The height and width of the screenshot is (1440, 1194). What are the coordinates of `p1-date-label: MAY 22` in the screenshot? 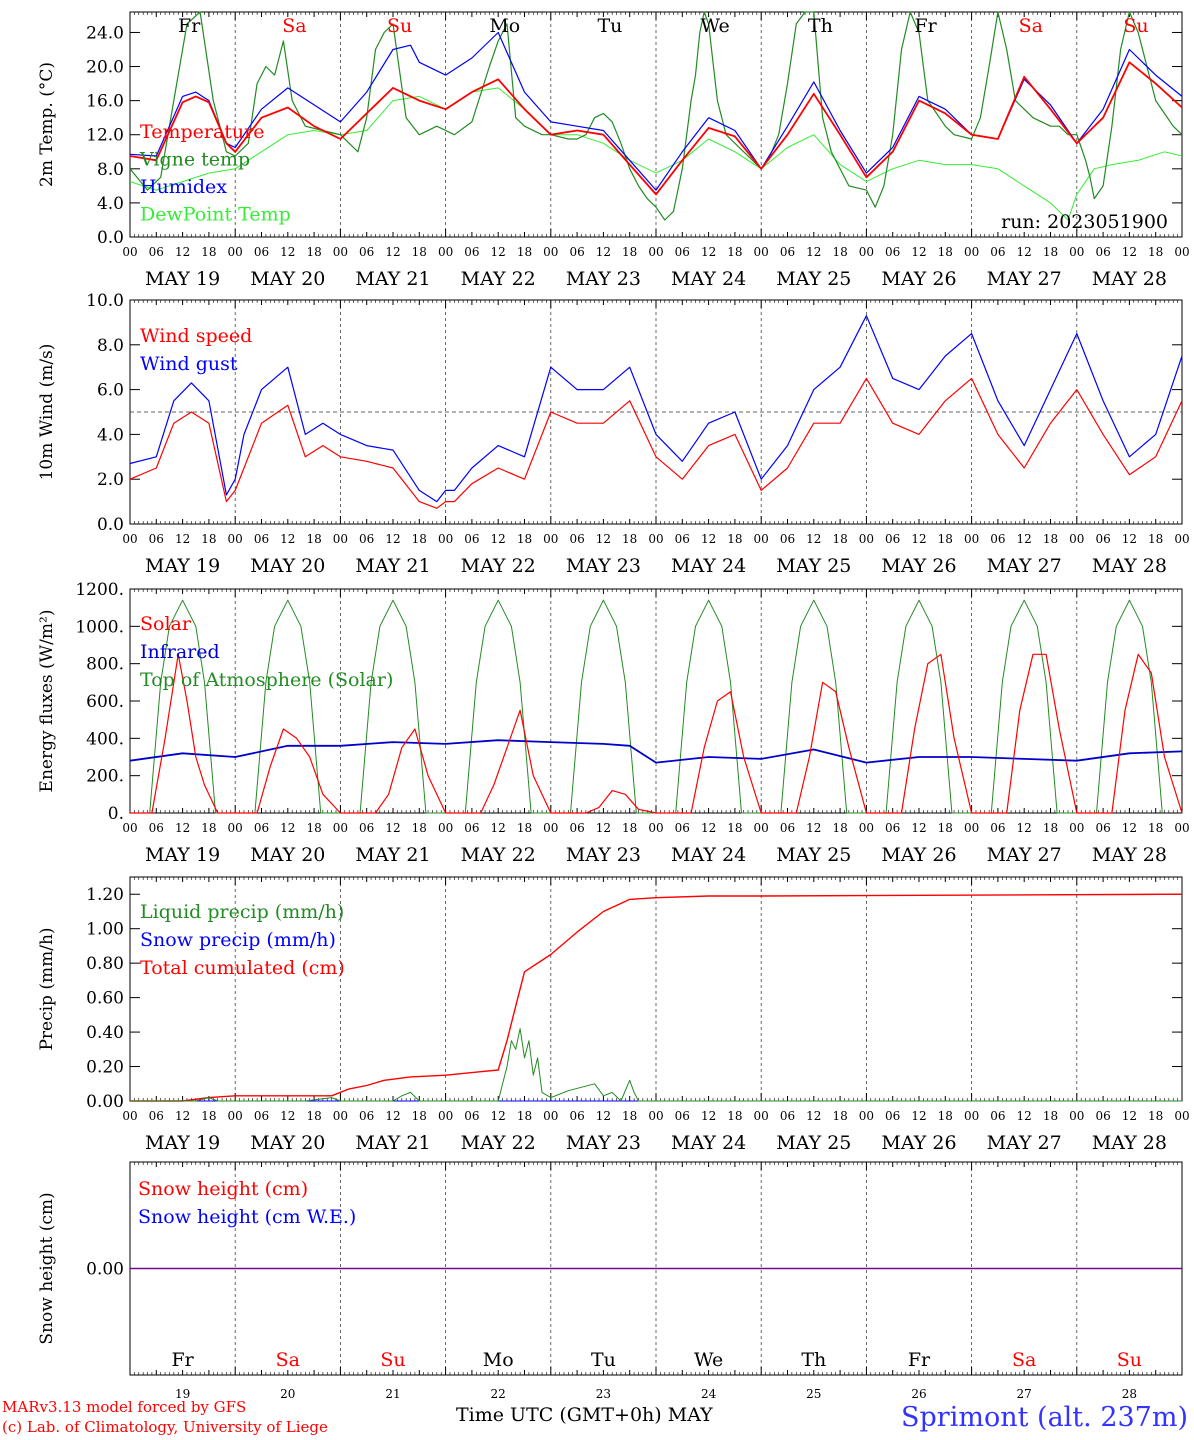 It's located at (498, 279).